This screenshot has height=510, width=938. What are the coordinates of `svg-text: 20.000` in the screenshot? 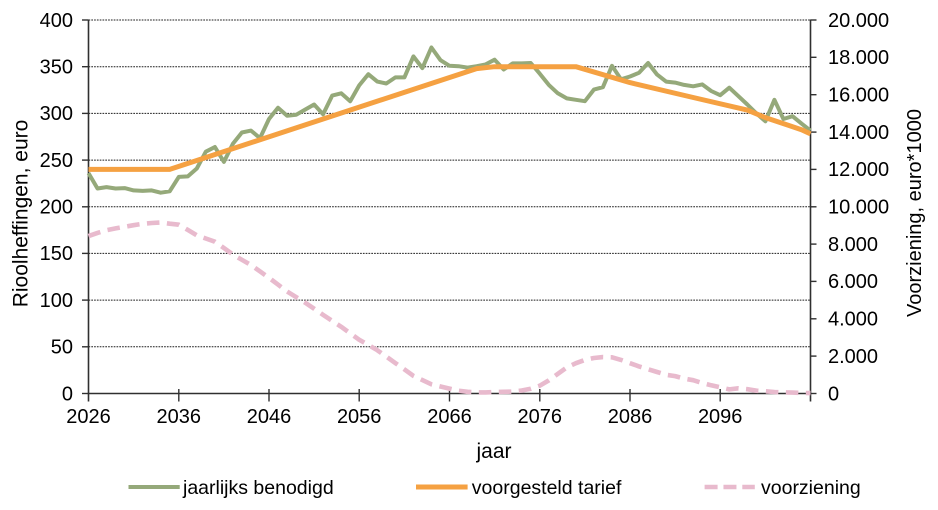 It's located at (858, 21).